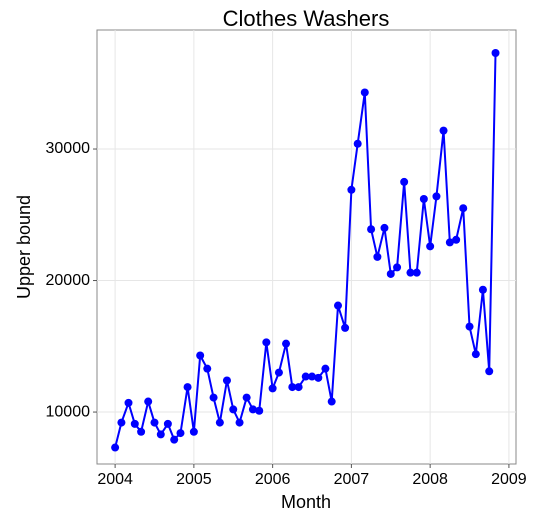 The height and width of the screenshot is (519, 537). Describe the element at coordinates (306, 502) in the screenshot. I see `x-axis-label: Month` at that location.